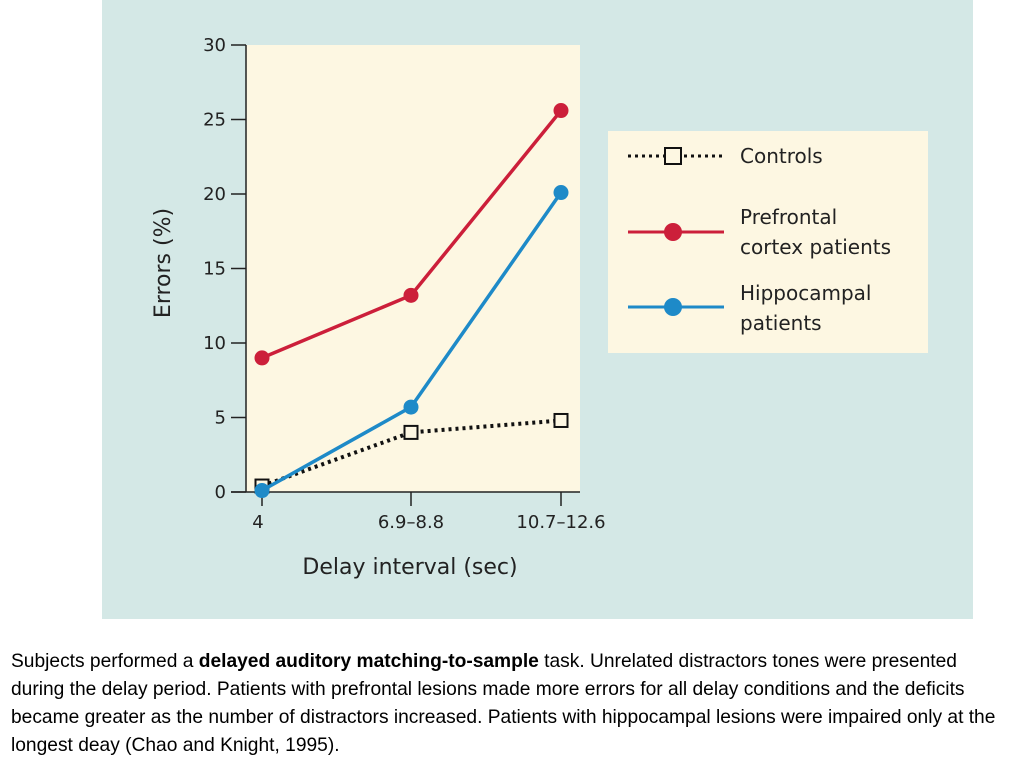 The image size is (1024, 768). What do you see at coordinates (220, 492) in the screenshot?
I see `y-tick-label: 0` at bounding box center [220, 492].